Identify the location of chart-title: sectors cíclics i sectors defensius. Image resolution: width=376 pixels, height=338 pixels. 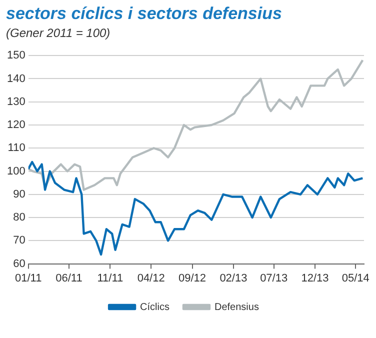
(144, 14).